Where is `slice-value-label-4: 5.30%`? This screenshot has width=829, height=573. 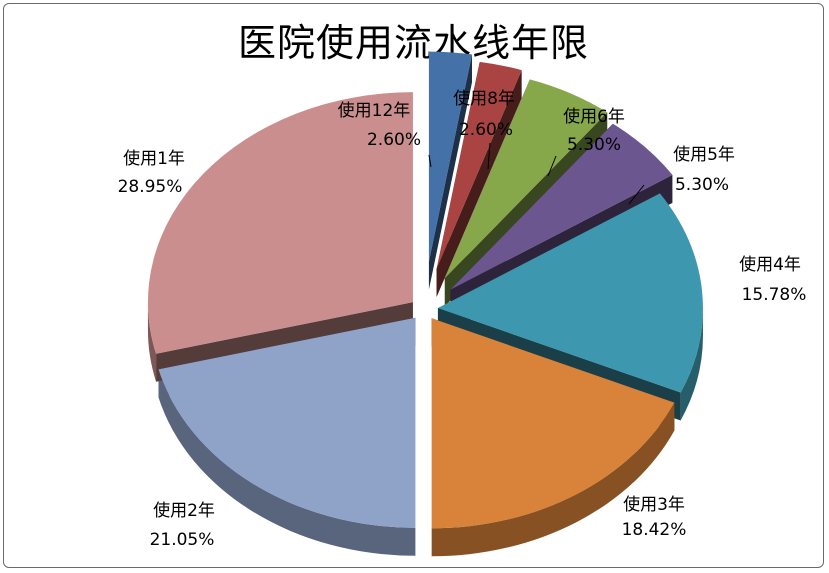
slice-value-label-4: 5.30% is located at coordinates (702, 185).